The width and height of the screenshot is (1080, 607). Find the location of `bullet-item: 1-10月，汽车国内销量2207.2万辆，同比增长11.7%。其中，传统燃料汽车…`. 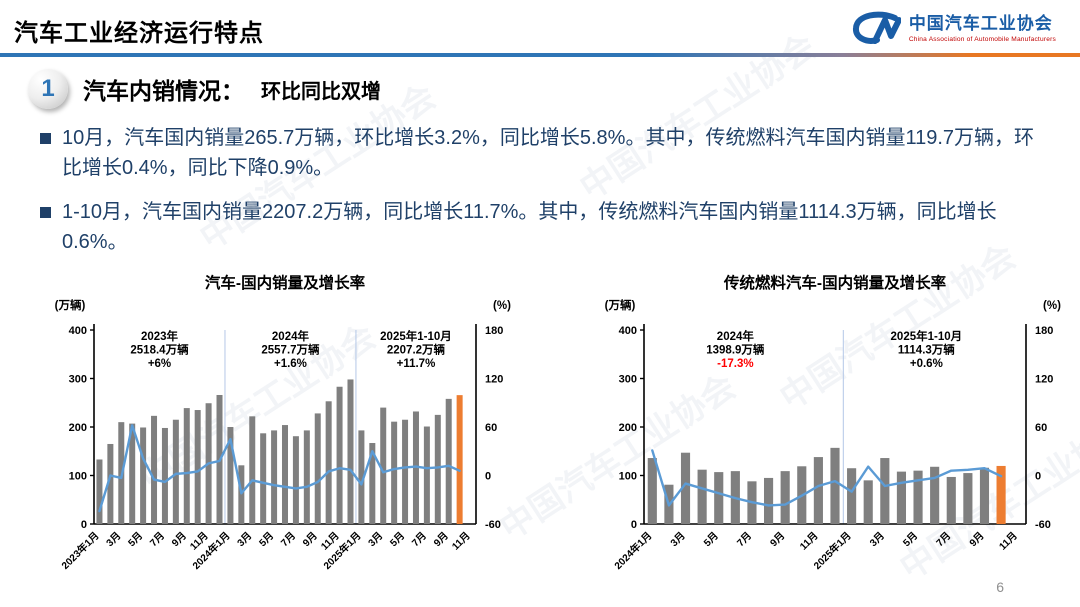

bullet-item: 1-10月，汽车国内销量2207.2万辆，同比增长11.7%。其中，传统燃料汽车… is located at coordinates (543, 227).